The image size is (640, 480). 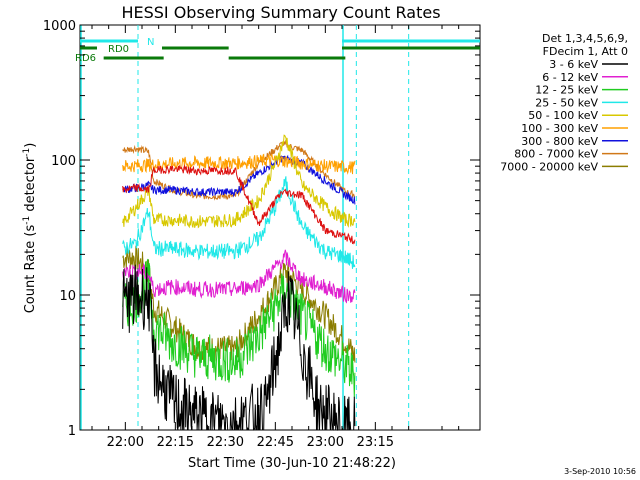 I want to click on x-tick-label: 22:45, so click(x=275, y=442).